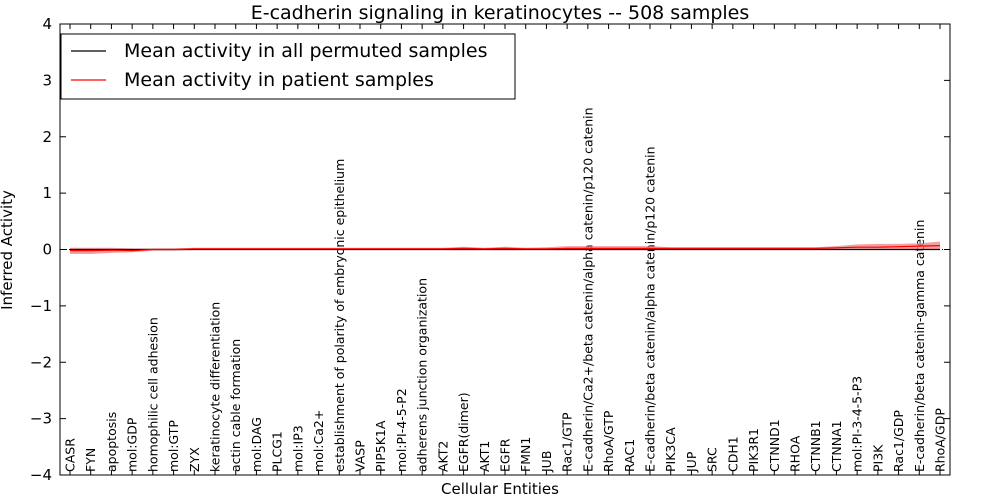 The image size is (1000, 500). What do you see at coordinates (546, 462) in the screenshot?
I see `x-category-label: JUB` at bounding box center [546, 462].